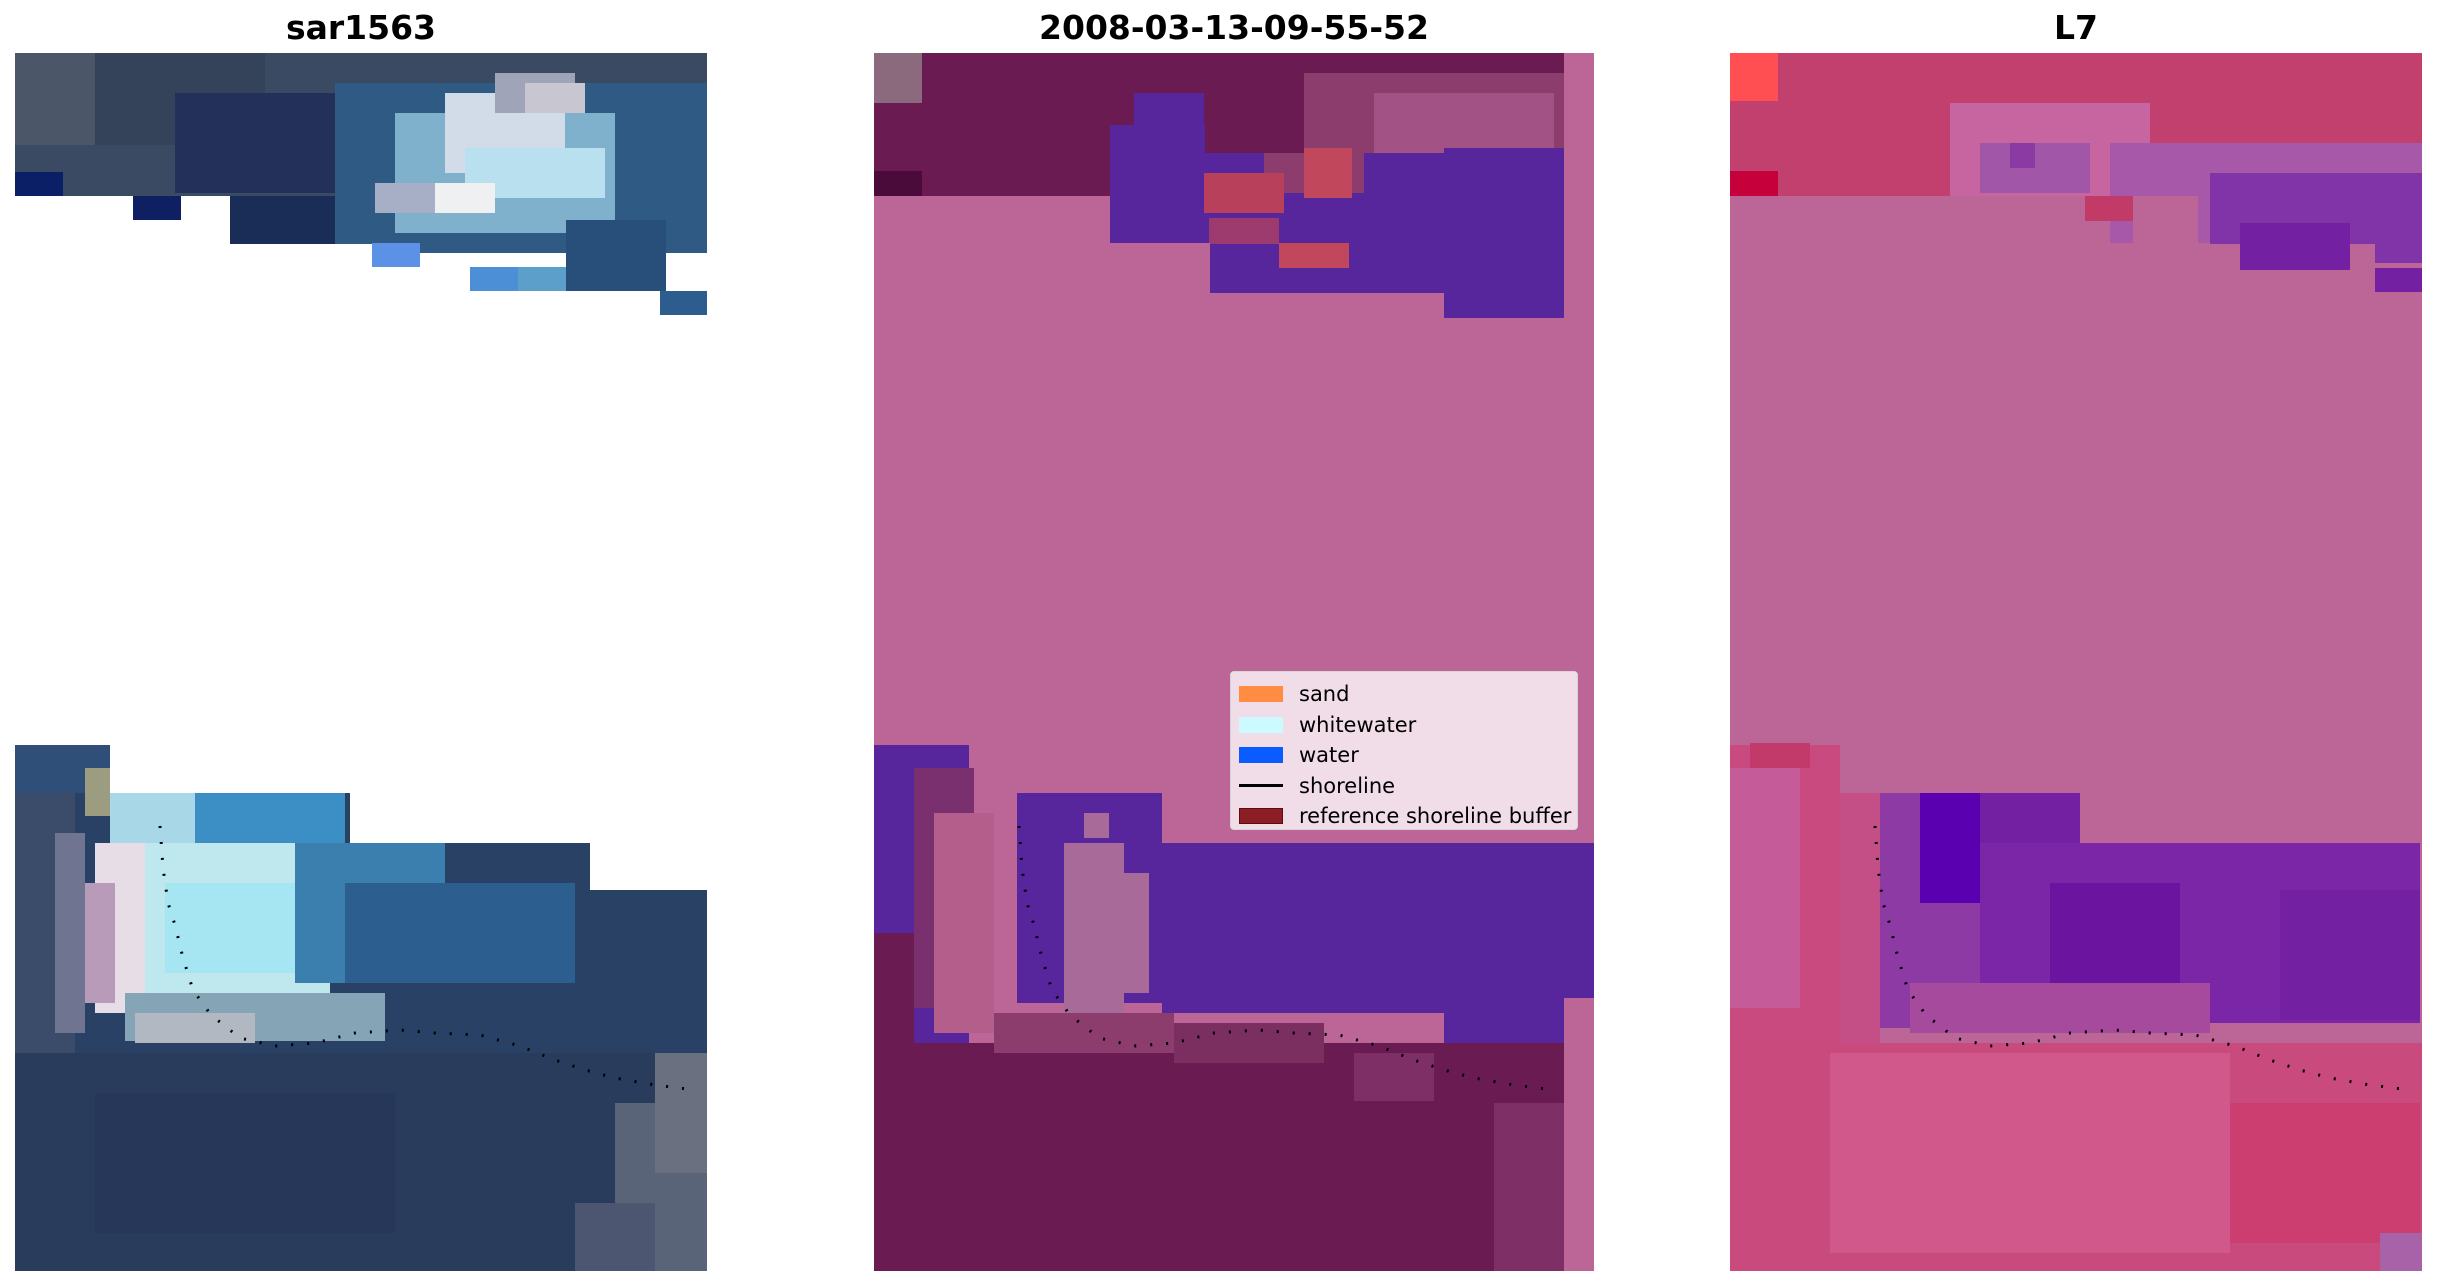 The image size is (2460, 1283). What do you see at coordinates (1435, 816) in the screenshot?
I see `legend-label-reference-buffer: reference shoreline buffer` at bounding box center [1435, 816].